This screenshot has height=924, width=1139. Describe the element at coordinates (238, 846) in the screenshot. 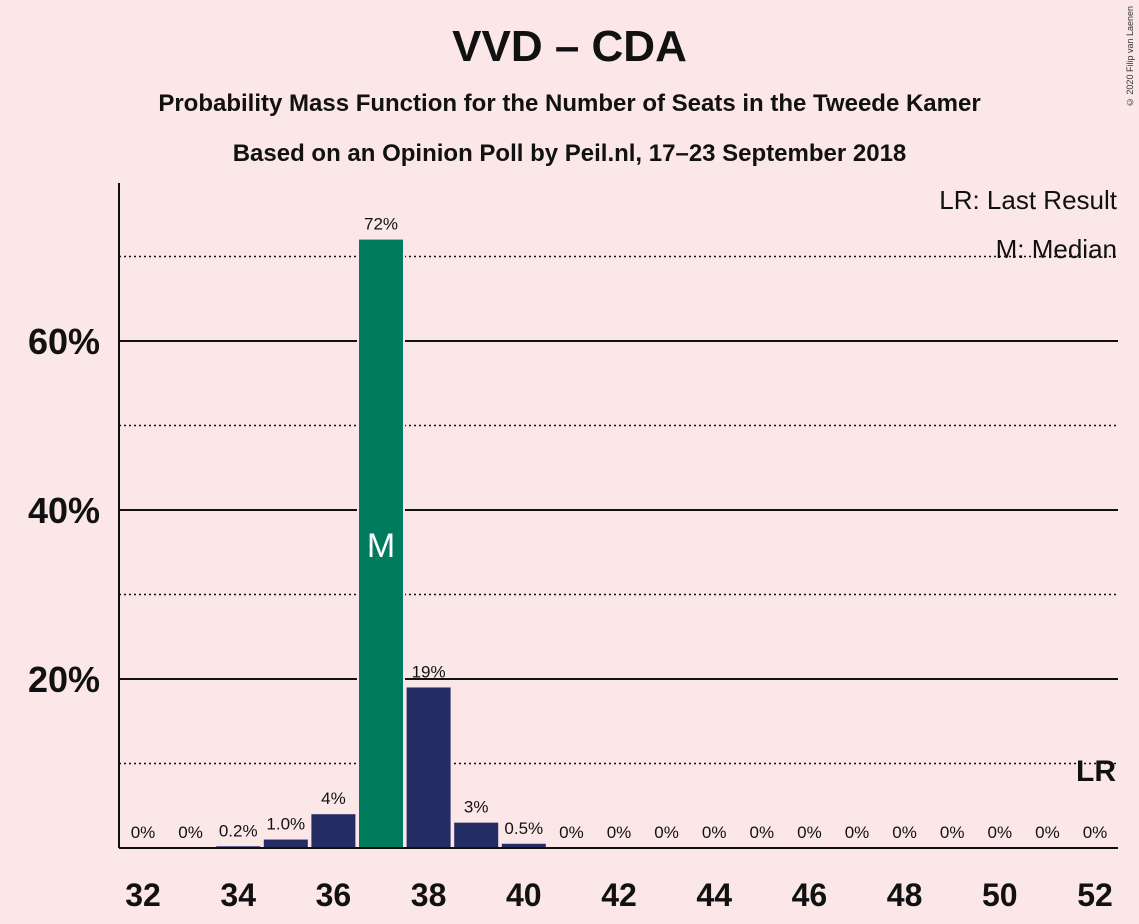

I see `bar-halo` at that location.